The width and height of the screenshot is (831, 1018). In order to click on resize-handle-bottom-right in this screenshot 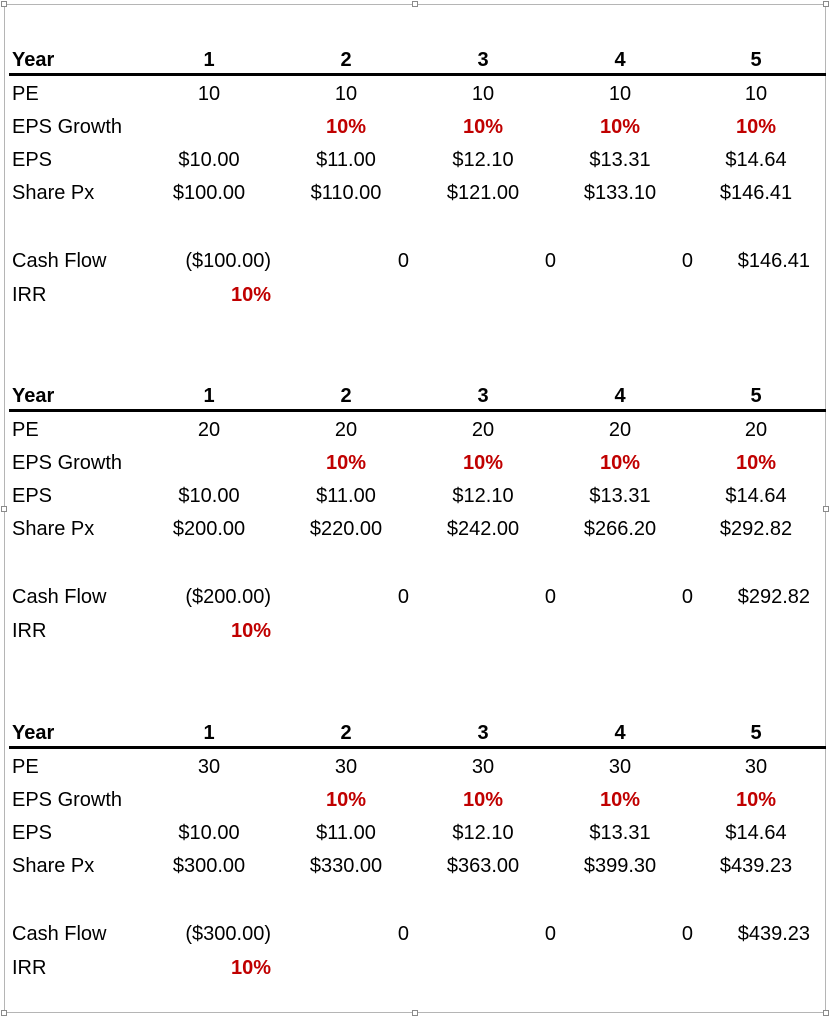, I will do `click(826, 1013)`.